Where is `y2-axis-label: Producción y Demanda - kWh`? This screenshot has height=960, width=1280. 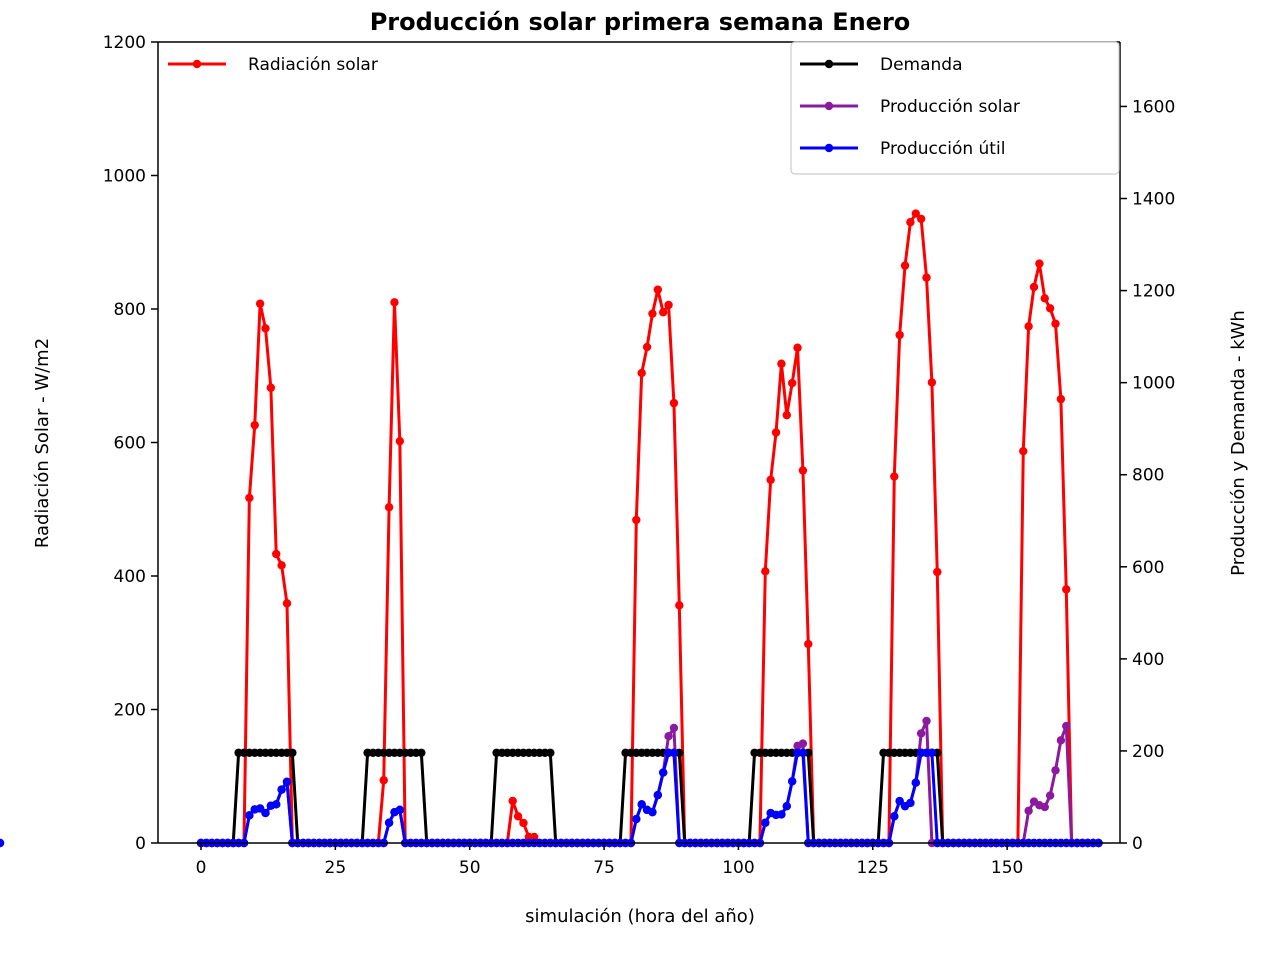 y2-axis-label: Producción y Demanda - kWh is located at coordinates (1238, 443).